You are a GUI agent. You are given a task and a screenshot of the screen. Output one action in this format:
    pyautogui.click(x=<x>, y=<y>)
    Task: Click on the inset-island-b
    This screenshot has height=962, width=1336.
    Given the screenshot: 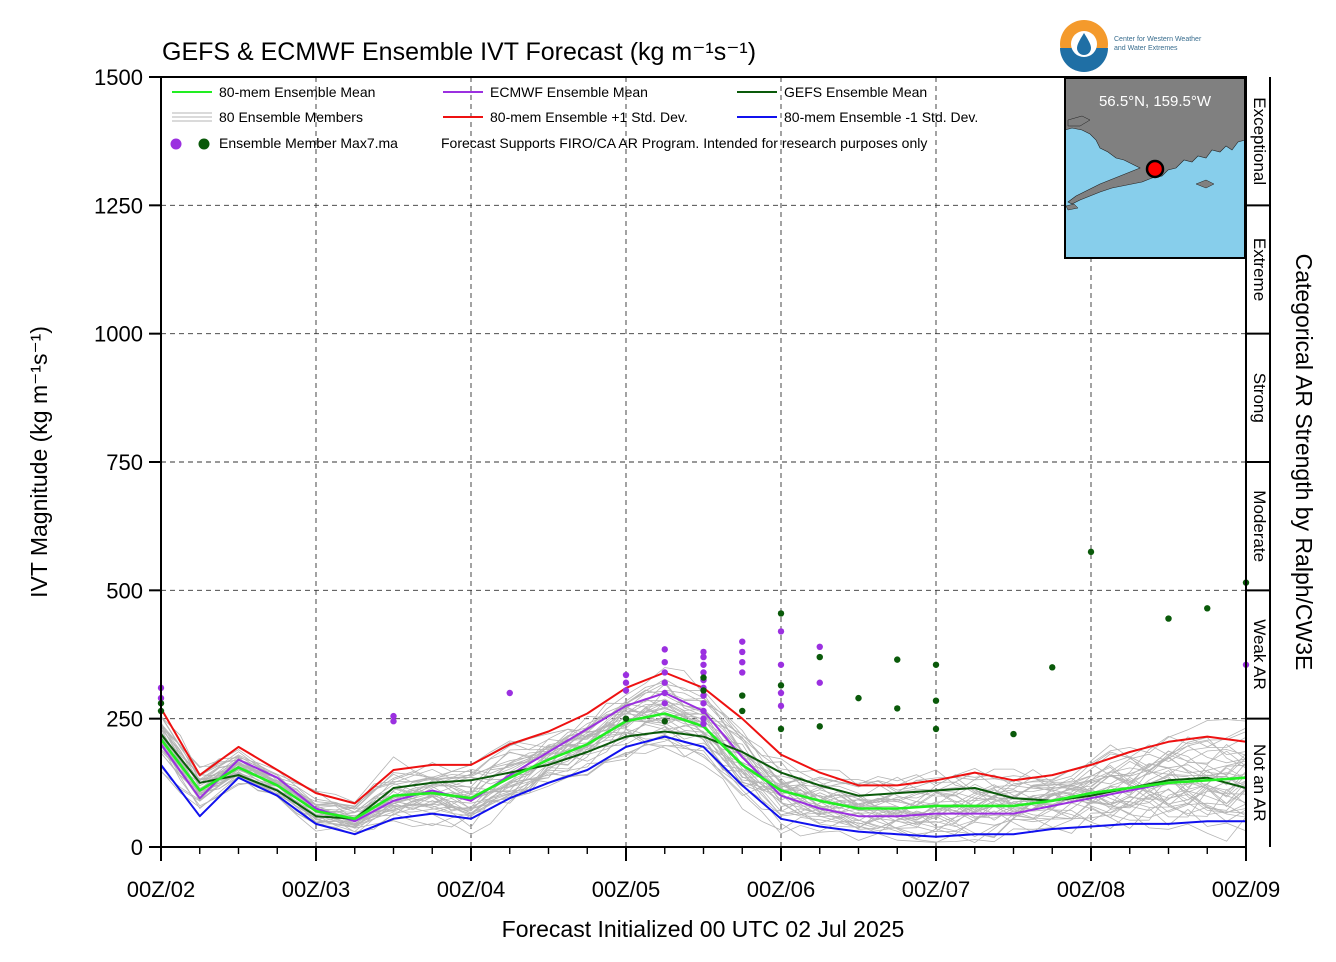 What is the action you would take?
    pyautogui.click(x=1205, y=184)
    